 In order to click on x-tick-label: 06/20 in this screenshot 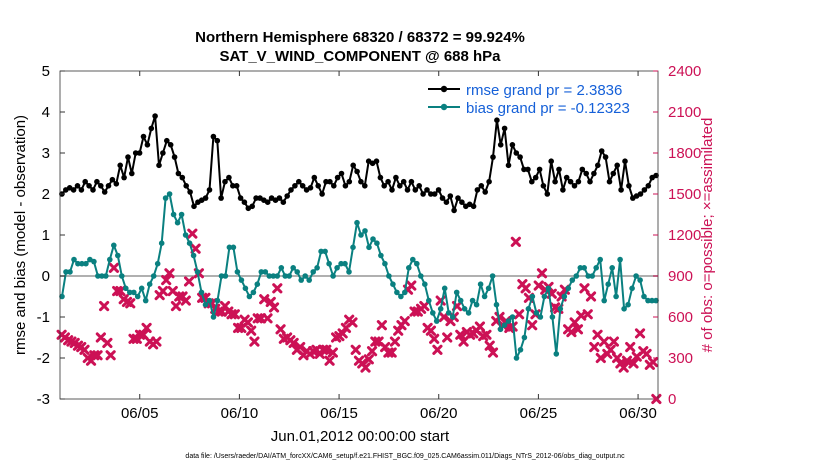, I will do `click(439, 413)`.